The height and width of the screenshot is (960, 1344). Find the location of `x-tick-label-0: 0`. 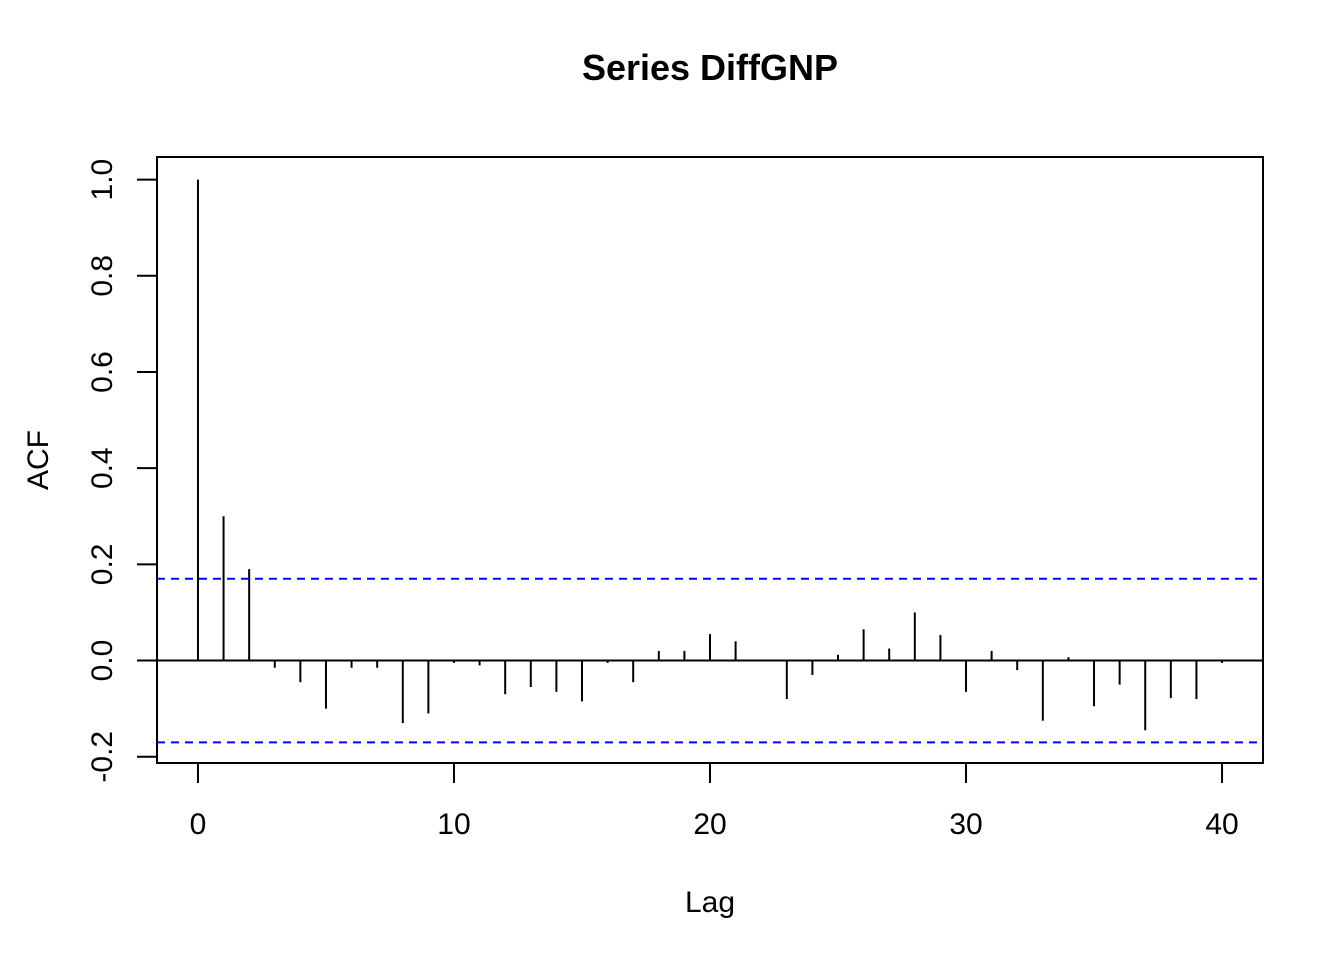

x-tick-label-0: 0 is located at coordinates (198, 824).